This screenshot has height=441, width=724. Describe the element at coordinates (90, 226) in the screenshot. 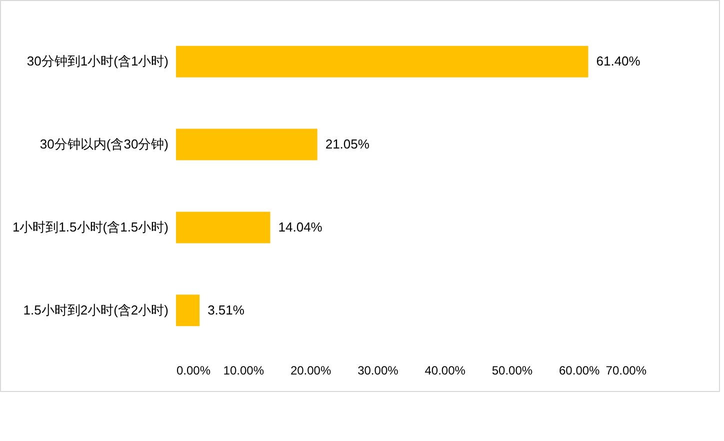

I see `y-tick-label: 1小时到1.5小时(含1.5小时)` at that location.